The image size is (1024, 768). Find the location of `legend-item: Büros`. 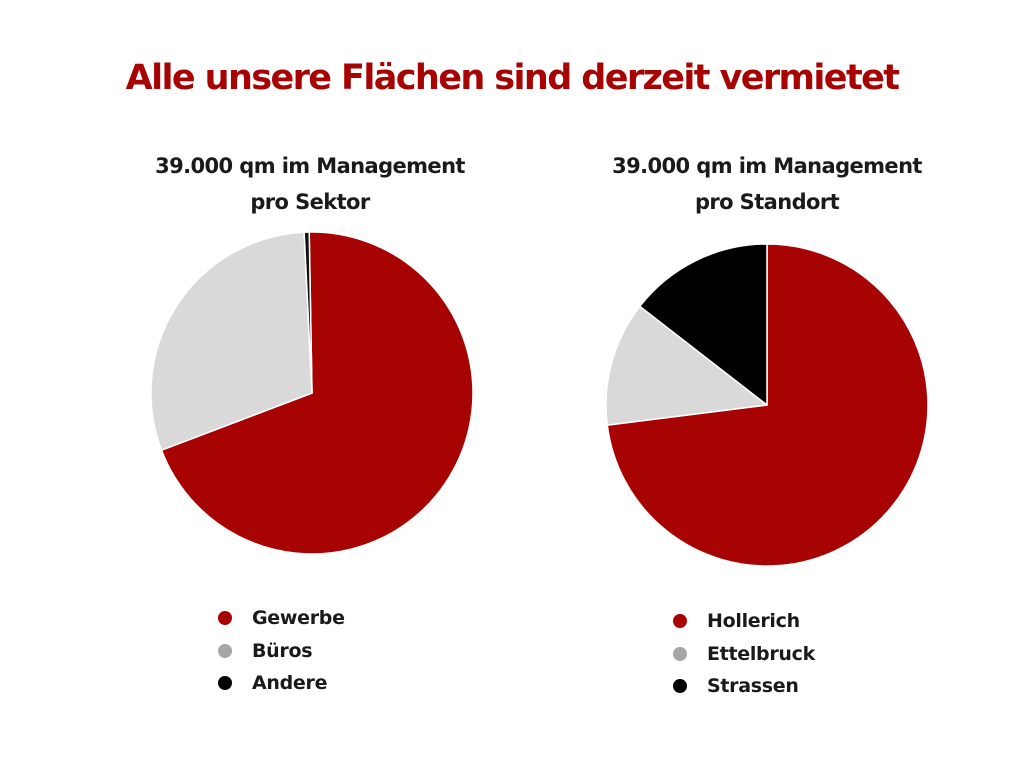

legend-item: Büros is located at coordinates (281, 651).